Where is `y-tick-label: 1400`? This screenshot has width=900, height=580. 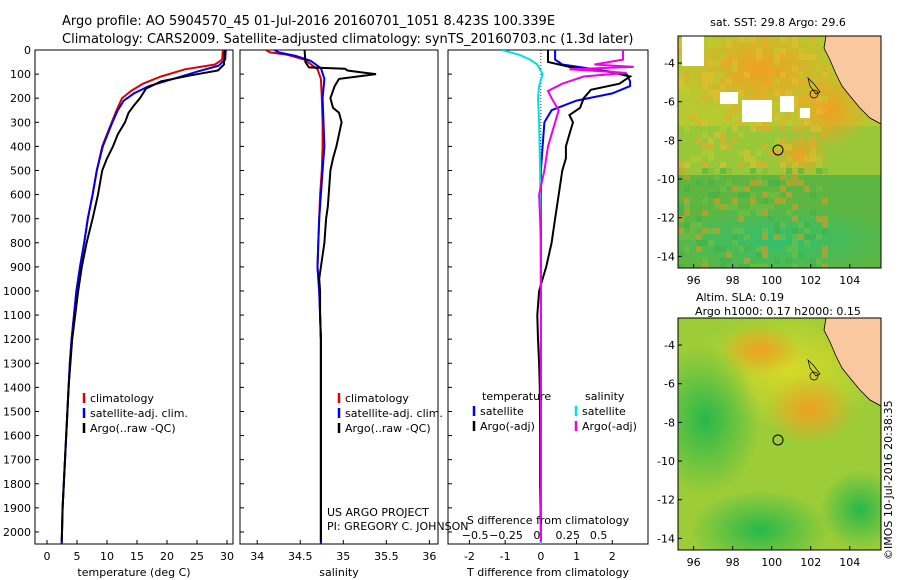 y-tick-label: 1400 is located at coordinates (17, 387).